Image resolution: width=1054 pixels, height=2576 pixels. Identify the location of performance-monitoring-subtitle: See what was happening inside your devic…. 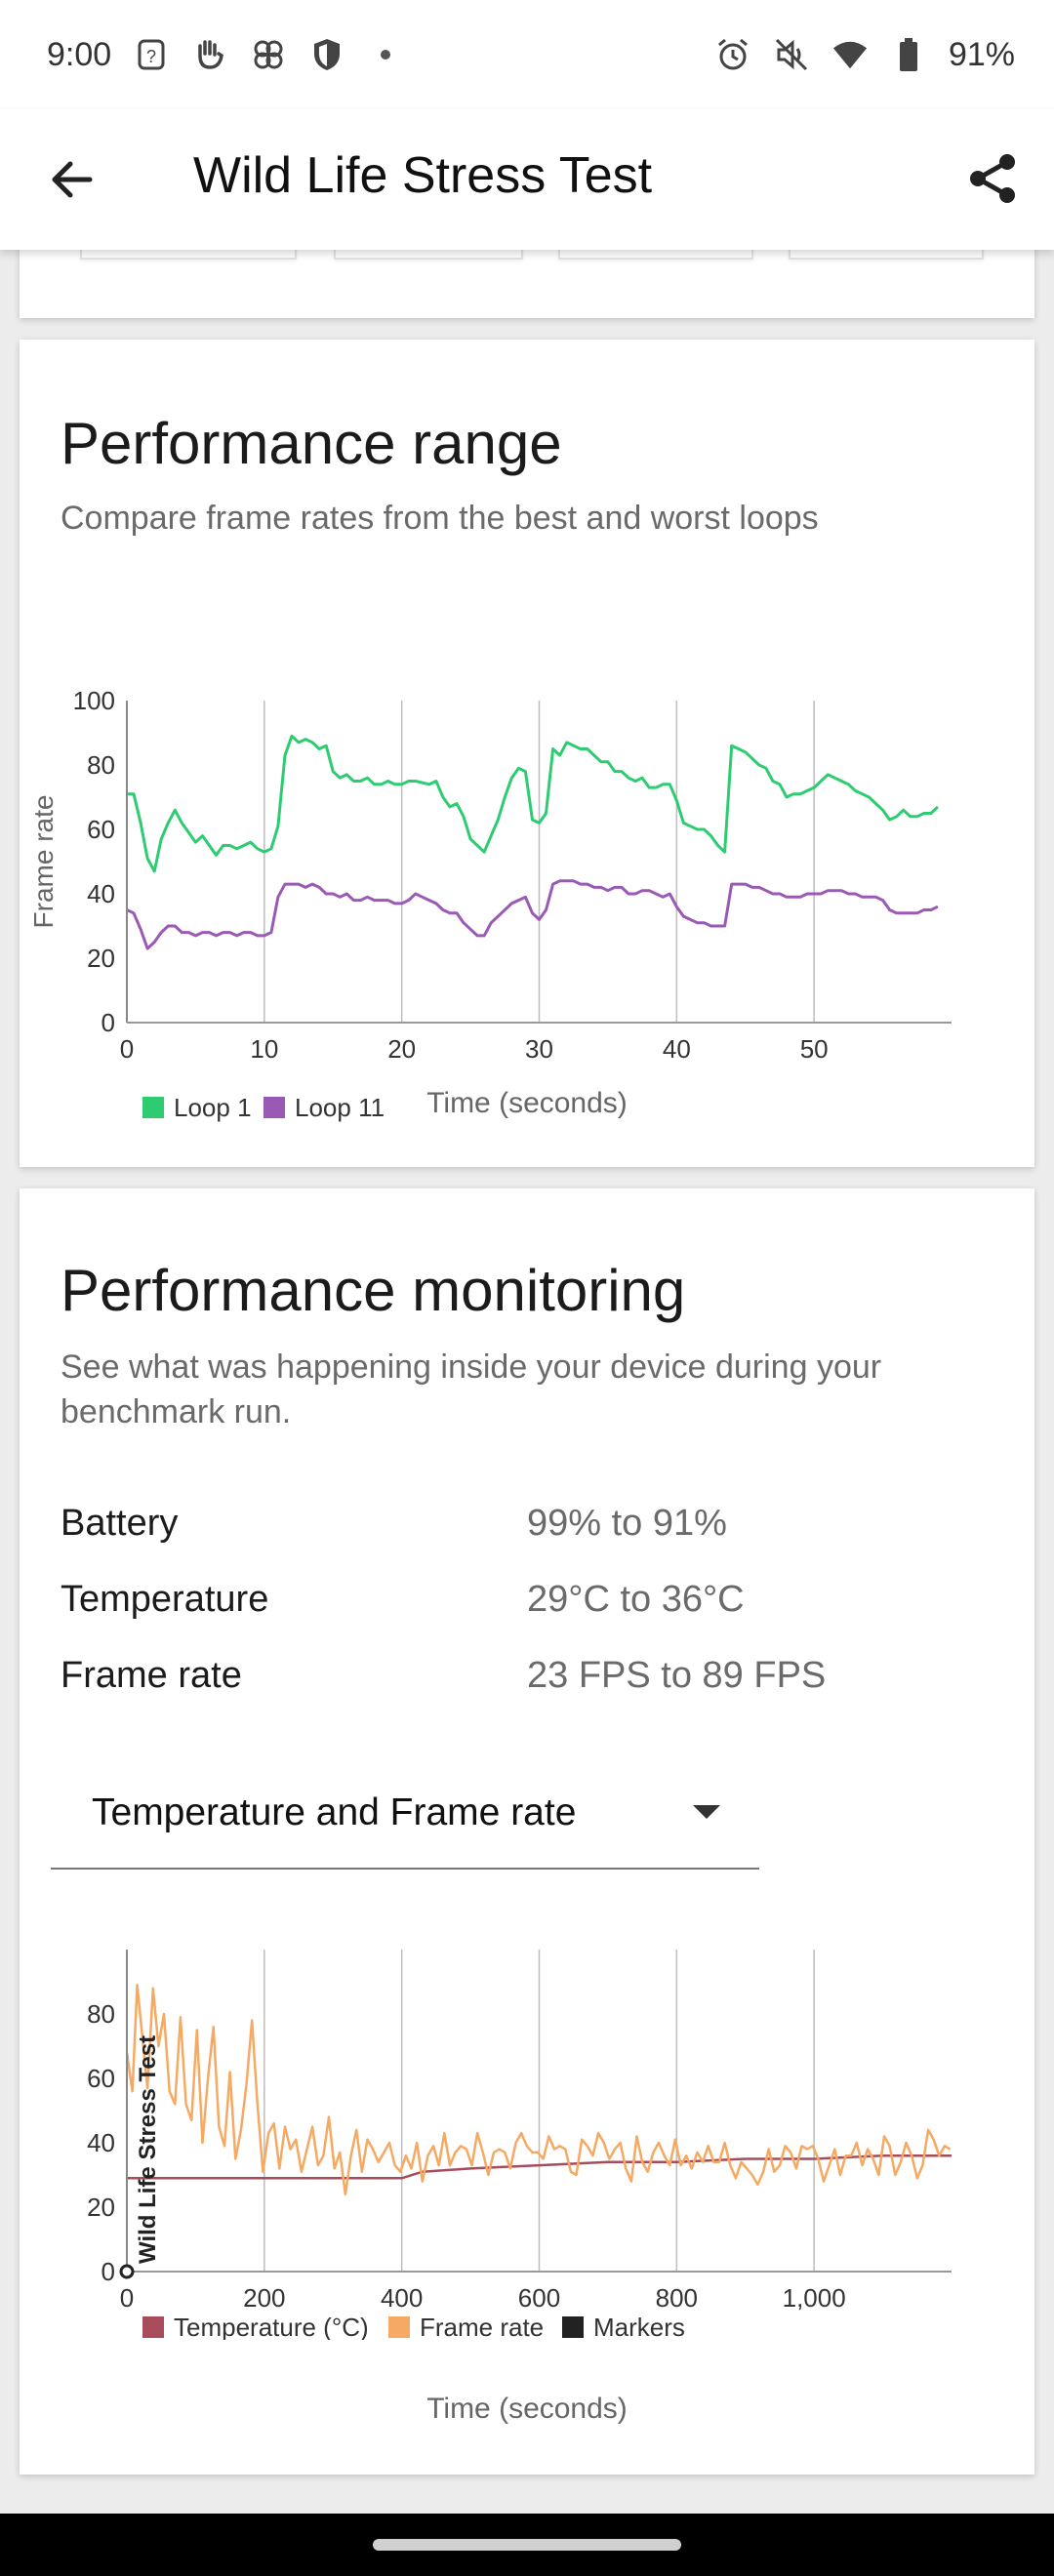
(471, 1389).